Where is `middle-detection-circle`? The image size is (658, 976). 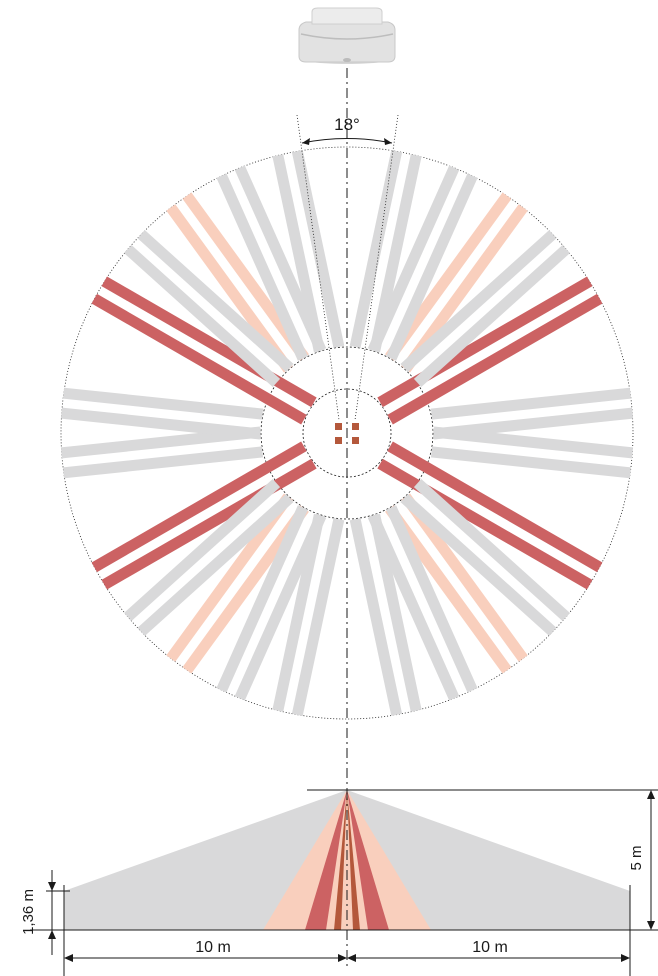 middle-detection-circle is located at coordinates (347, 433).